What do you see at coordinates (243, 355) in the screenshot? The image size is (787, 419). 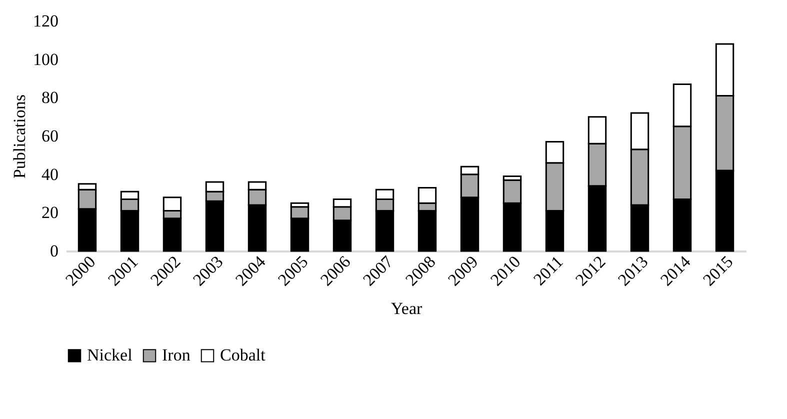 I see `legend-label: Cobalt` at bounding box center [243, 355].